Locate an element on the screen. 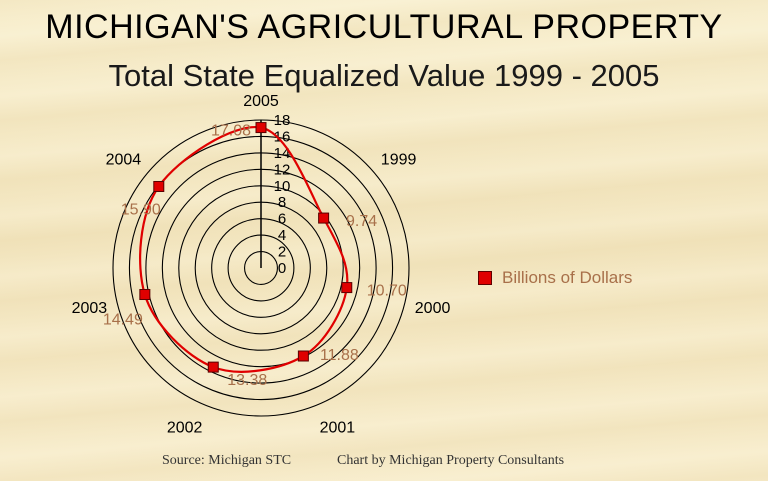 The image size is (768, 481). chart-title: MICHIGAN'S AGRICULTURAL PROPERTY is located at coordinates (384, 27).